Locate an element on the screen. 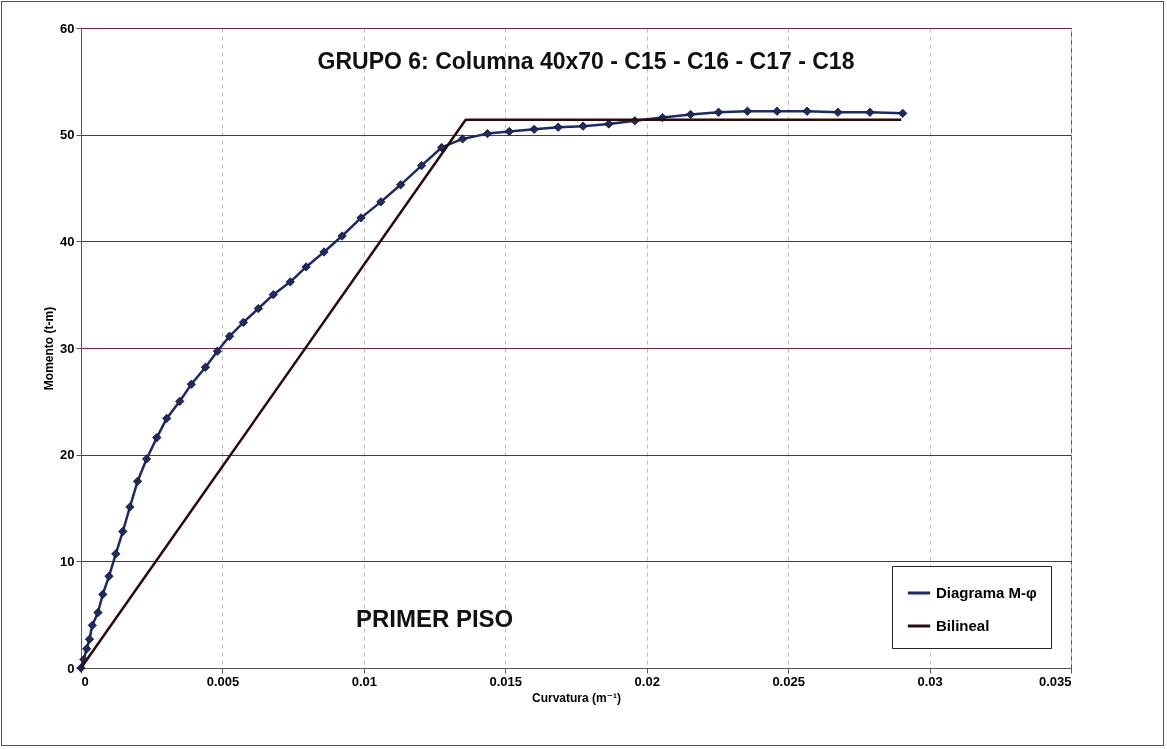 This screenshot has height=749, width=1167. y-tick-label: 0 is located at coordinates (71, 668).